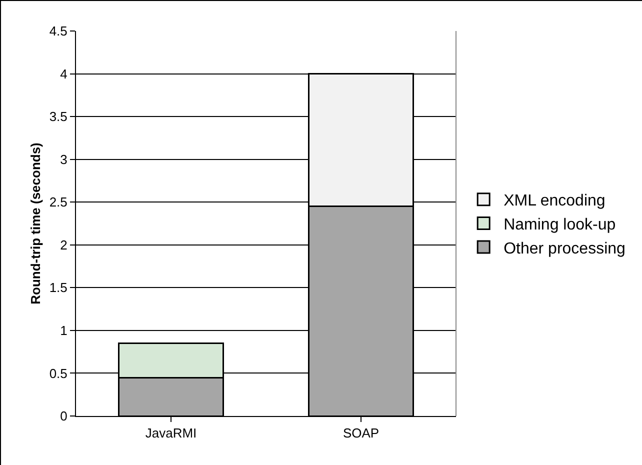 The width and height of the screenshot is (642, 465). Describe the element at coordinates (58, 116) in the screenshot. I see `y-tick-label: 3.5` at that location.